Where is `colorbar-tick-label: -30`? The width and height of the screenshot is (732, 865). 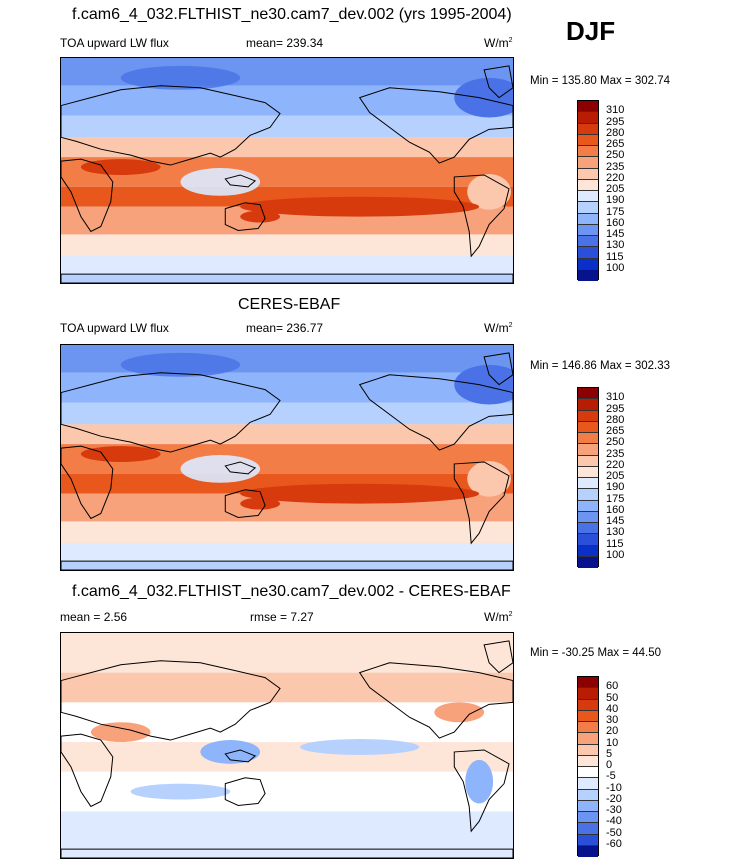
colorbar-tick-label: -30 is located at coordinates (614, 810).